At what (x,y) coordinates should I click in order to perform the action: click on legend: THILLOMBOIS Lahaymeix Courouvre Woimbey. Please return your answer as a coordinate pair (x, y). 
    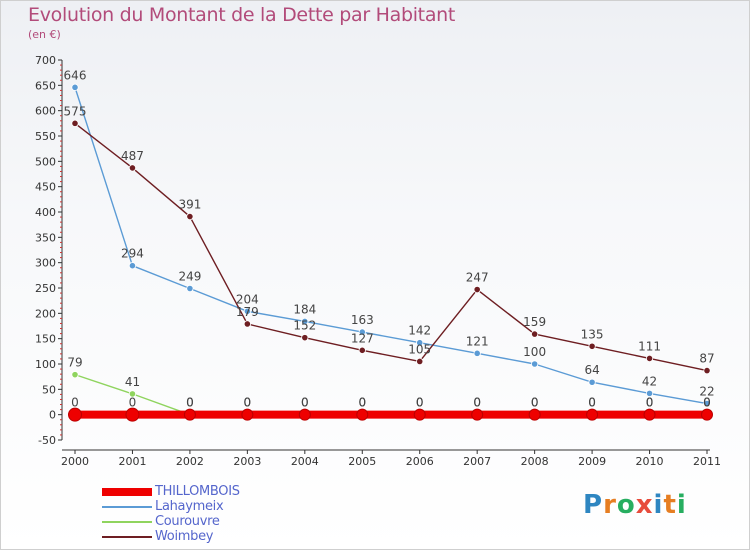
    Looking at the image, I should click on (171, 514).